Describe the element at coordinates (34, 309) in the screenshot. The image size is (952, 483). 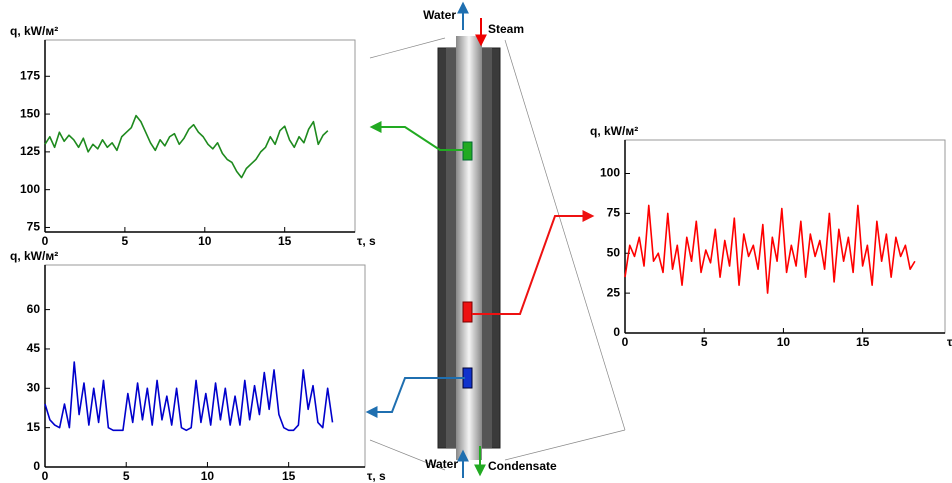
I see `y-tick-label: 60` at that location.